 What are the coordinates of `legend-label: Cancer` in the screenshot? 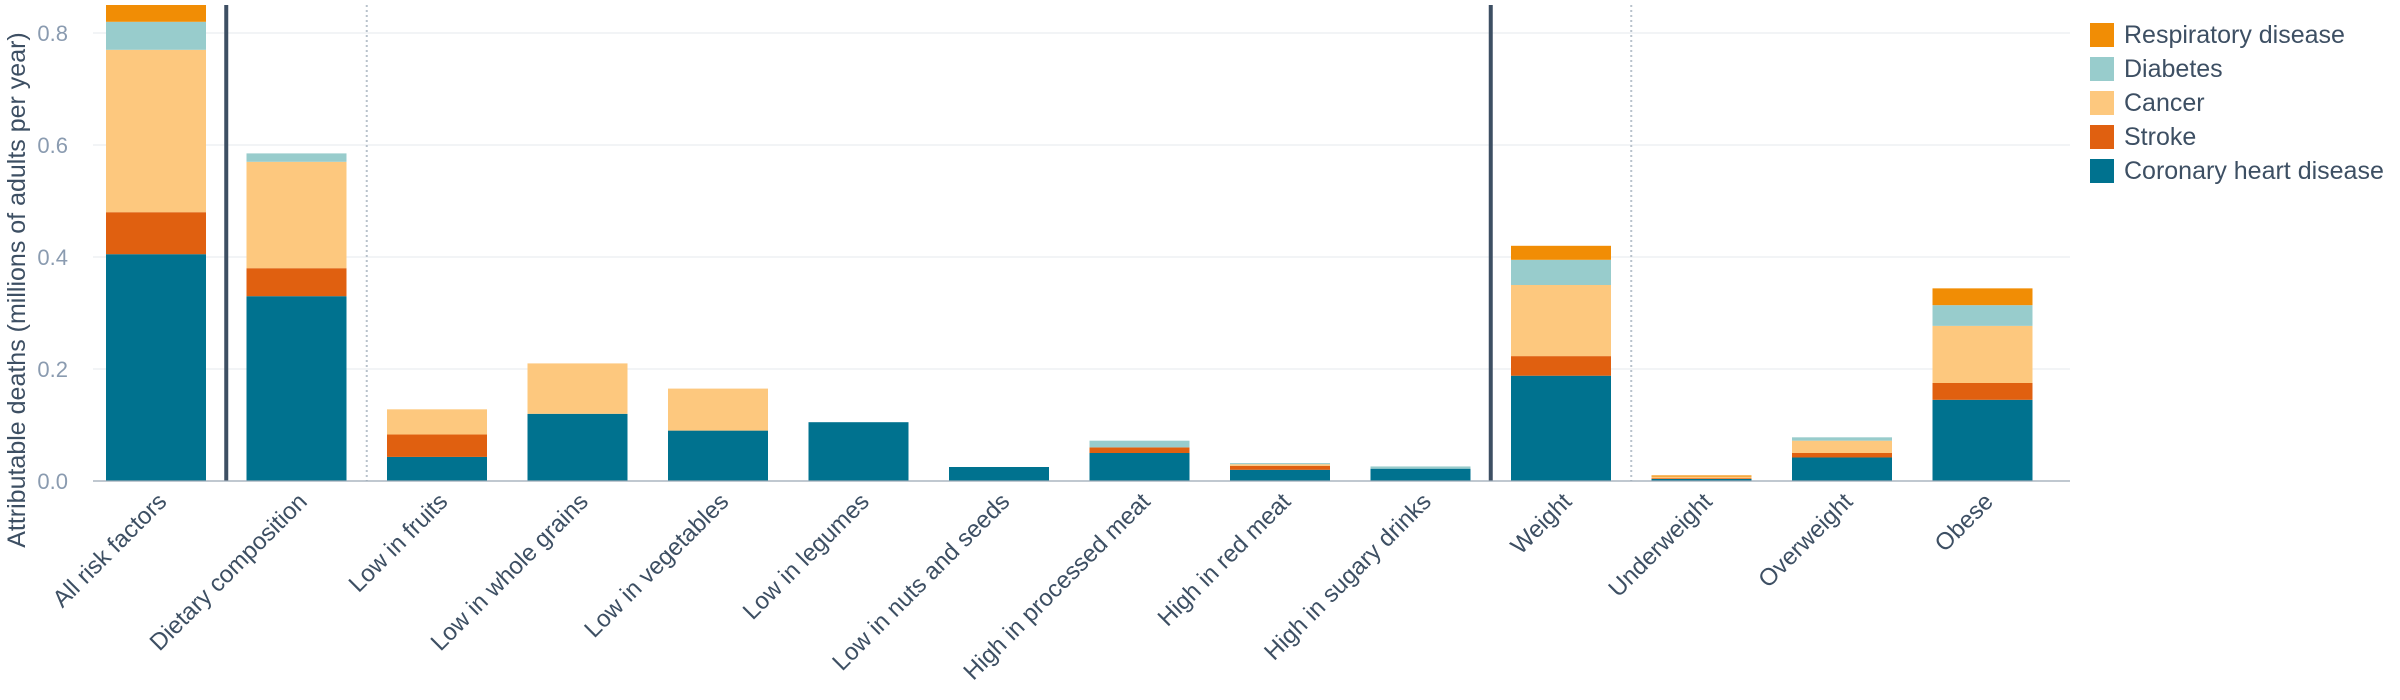 It's located at (2164, 103).